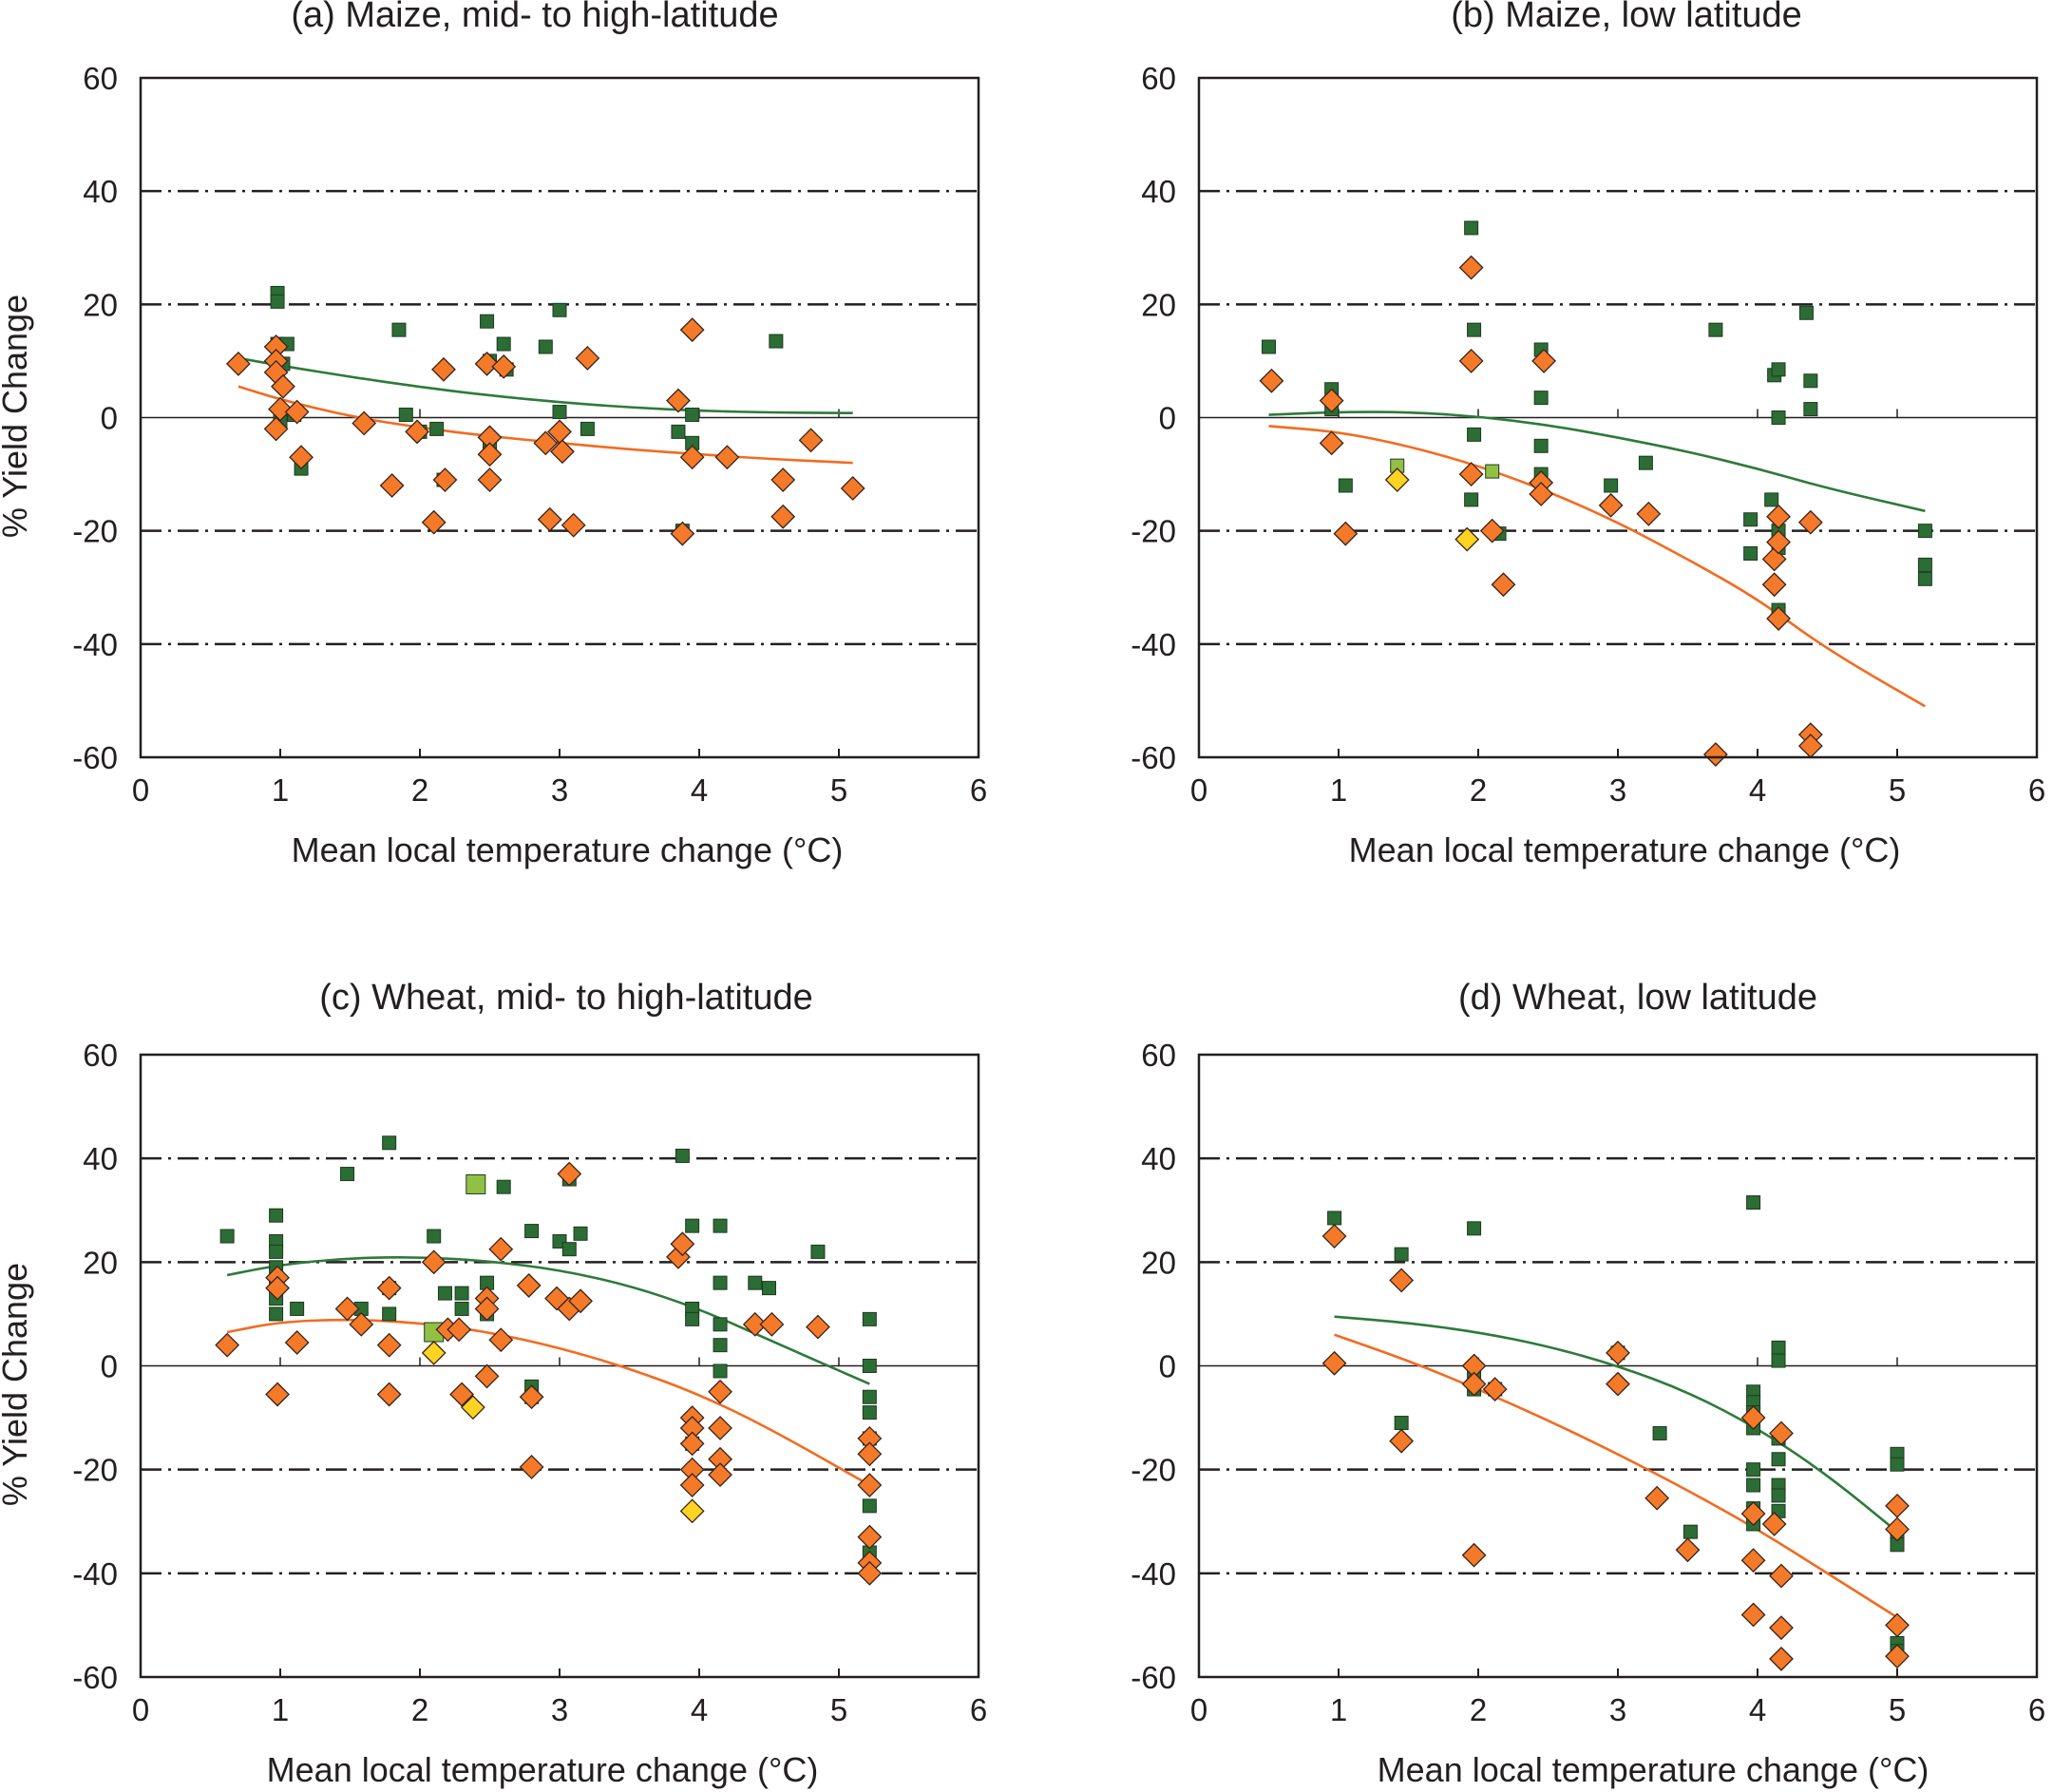 The image size is (2053, 1792). I want to click on panel-b-ytick-label: -40, so click(1153, 644).